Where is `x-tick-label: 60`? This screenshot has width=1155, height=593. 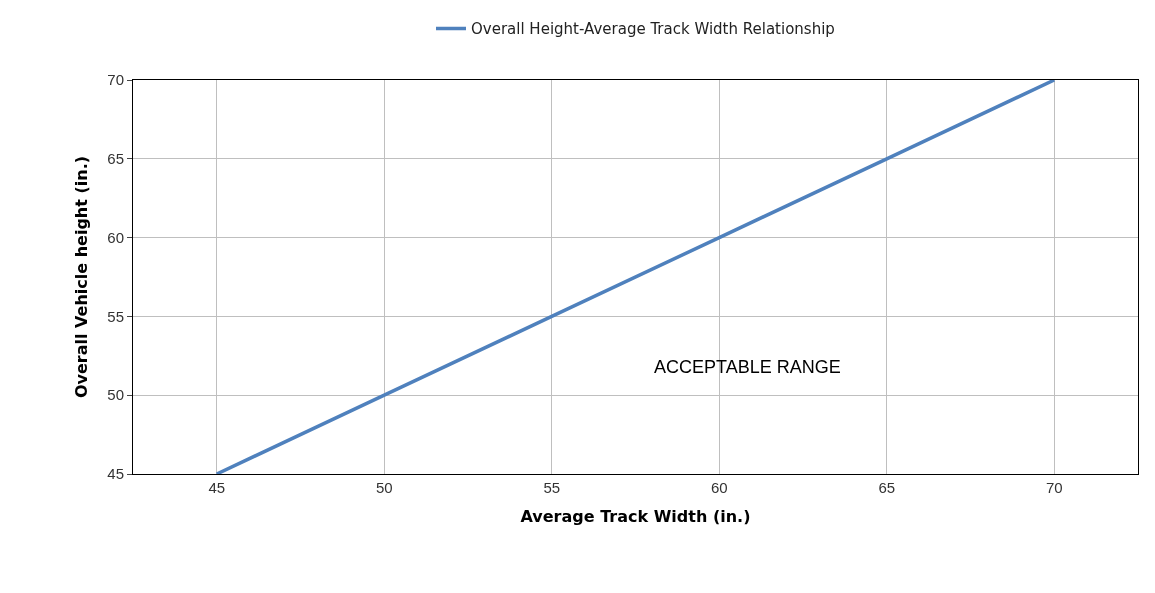
x-tick-label: 60 is located at coordinates (719, 487).